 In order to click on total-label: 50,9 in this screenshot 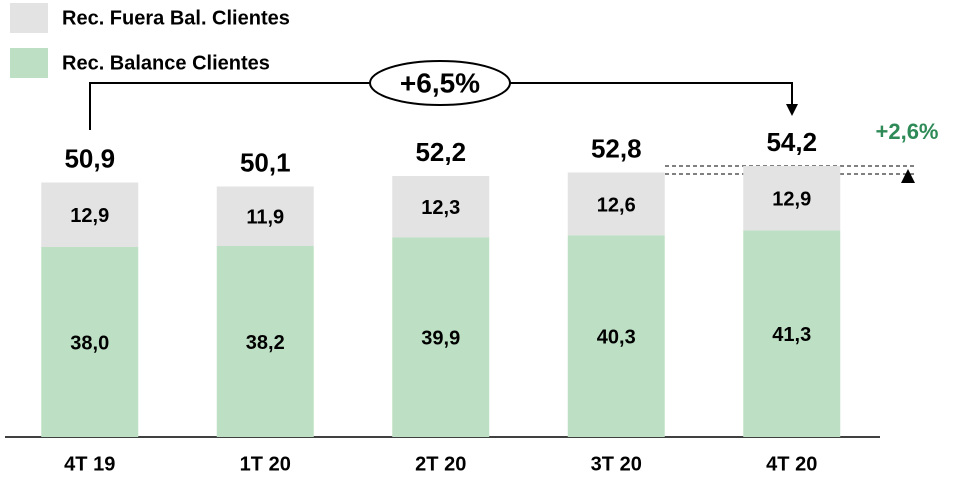, I will do `click(89, 158)`.